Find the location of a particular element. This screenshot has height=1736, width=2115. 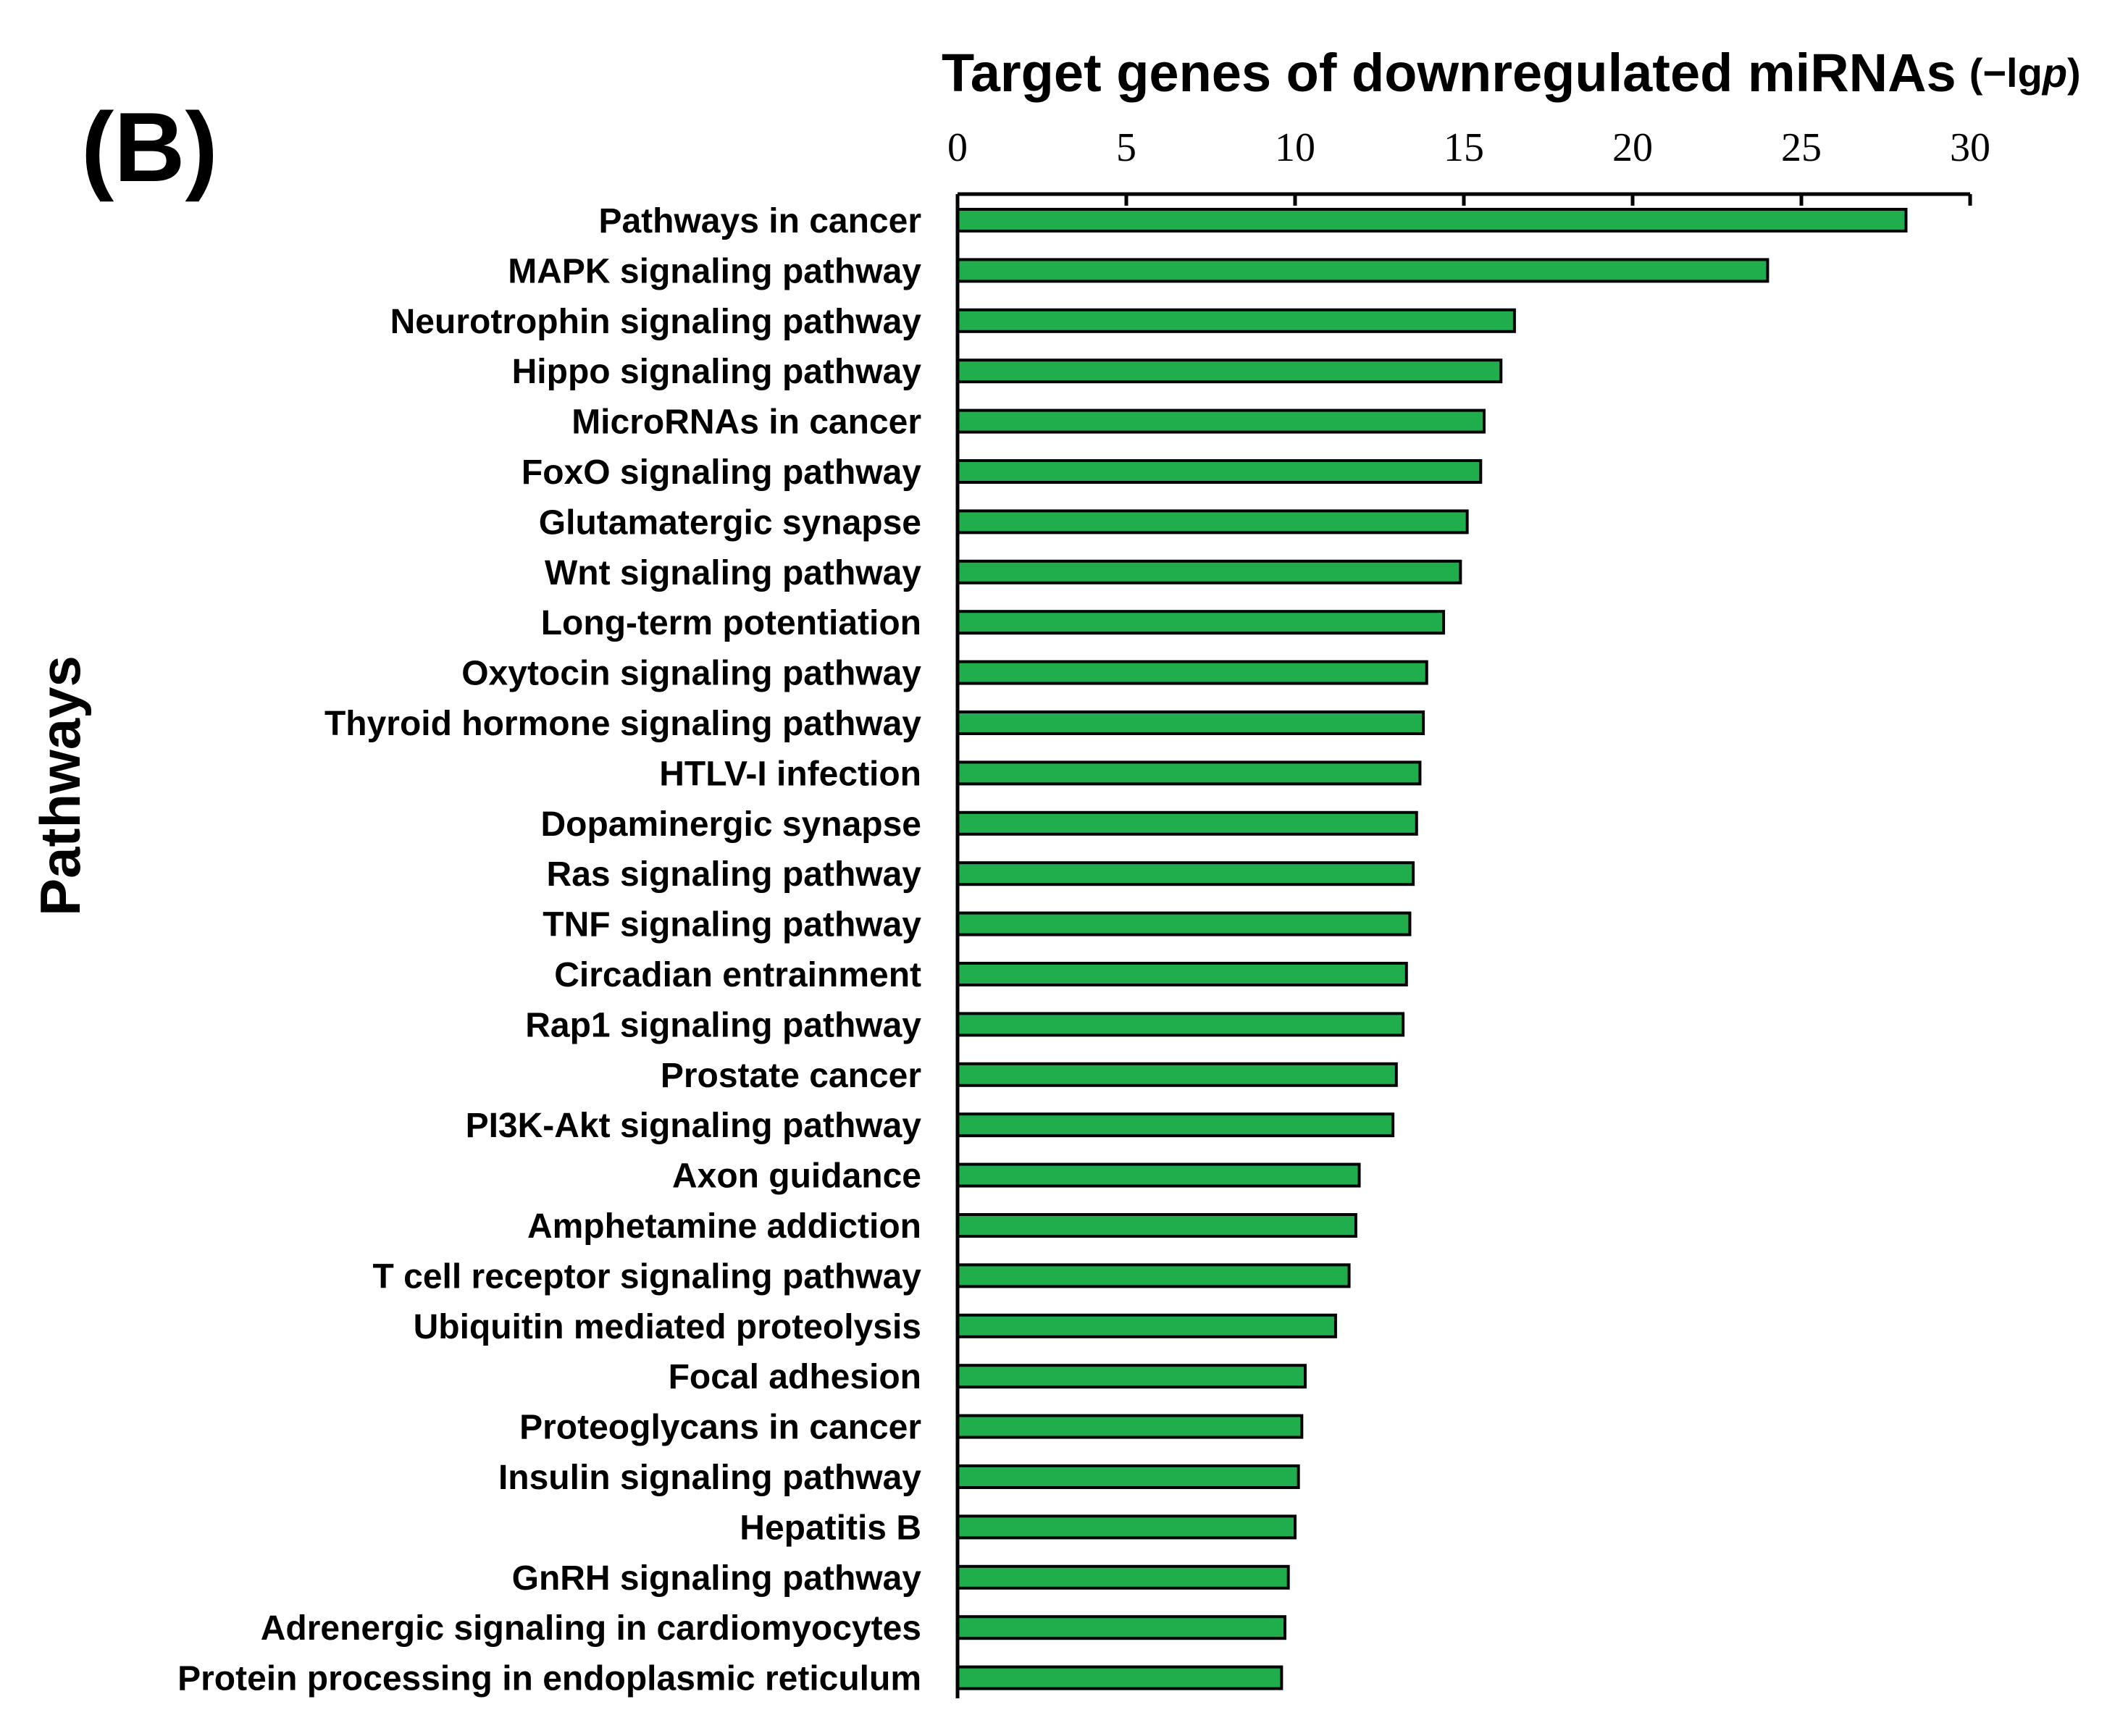

category-label: Thyroid hormone signaling pathway is located at coordinates (622, 724).